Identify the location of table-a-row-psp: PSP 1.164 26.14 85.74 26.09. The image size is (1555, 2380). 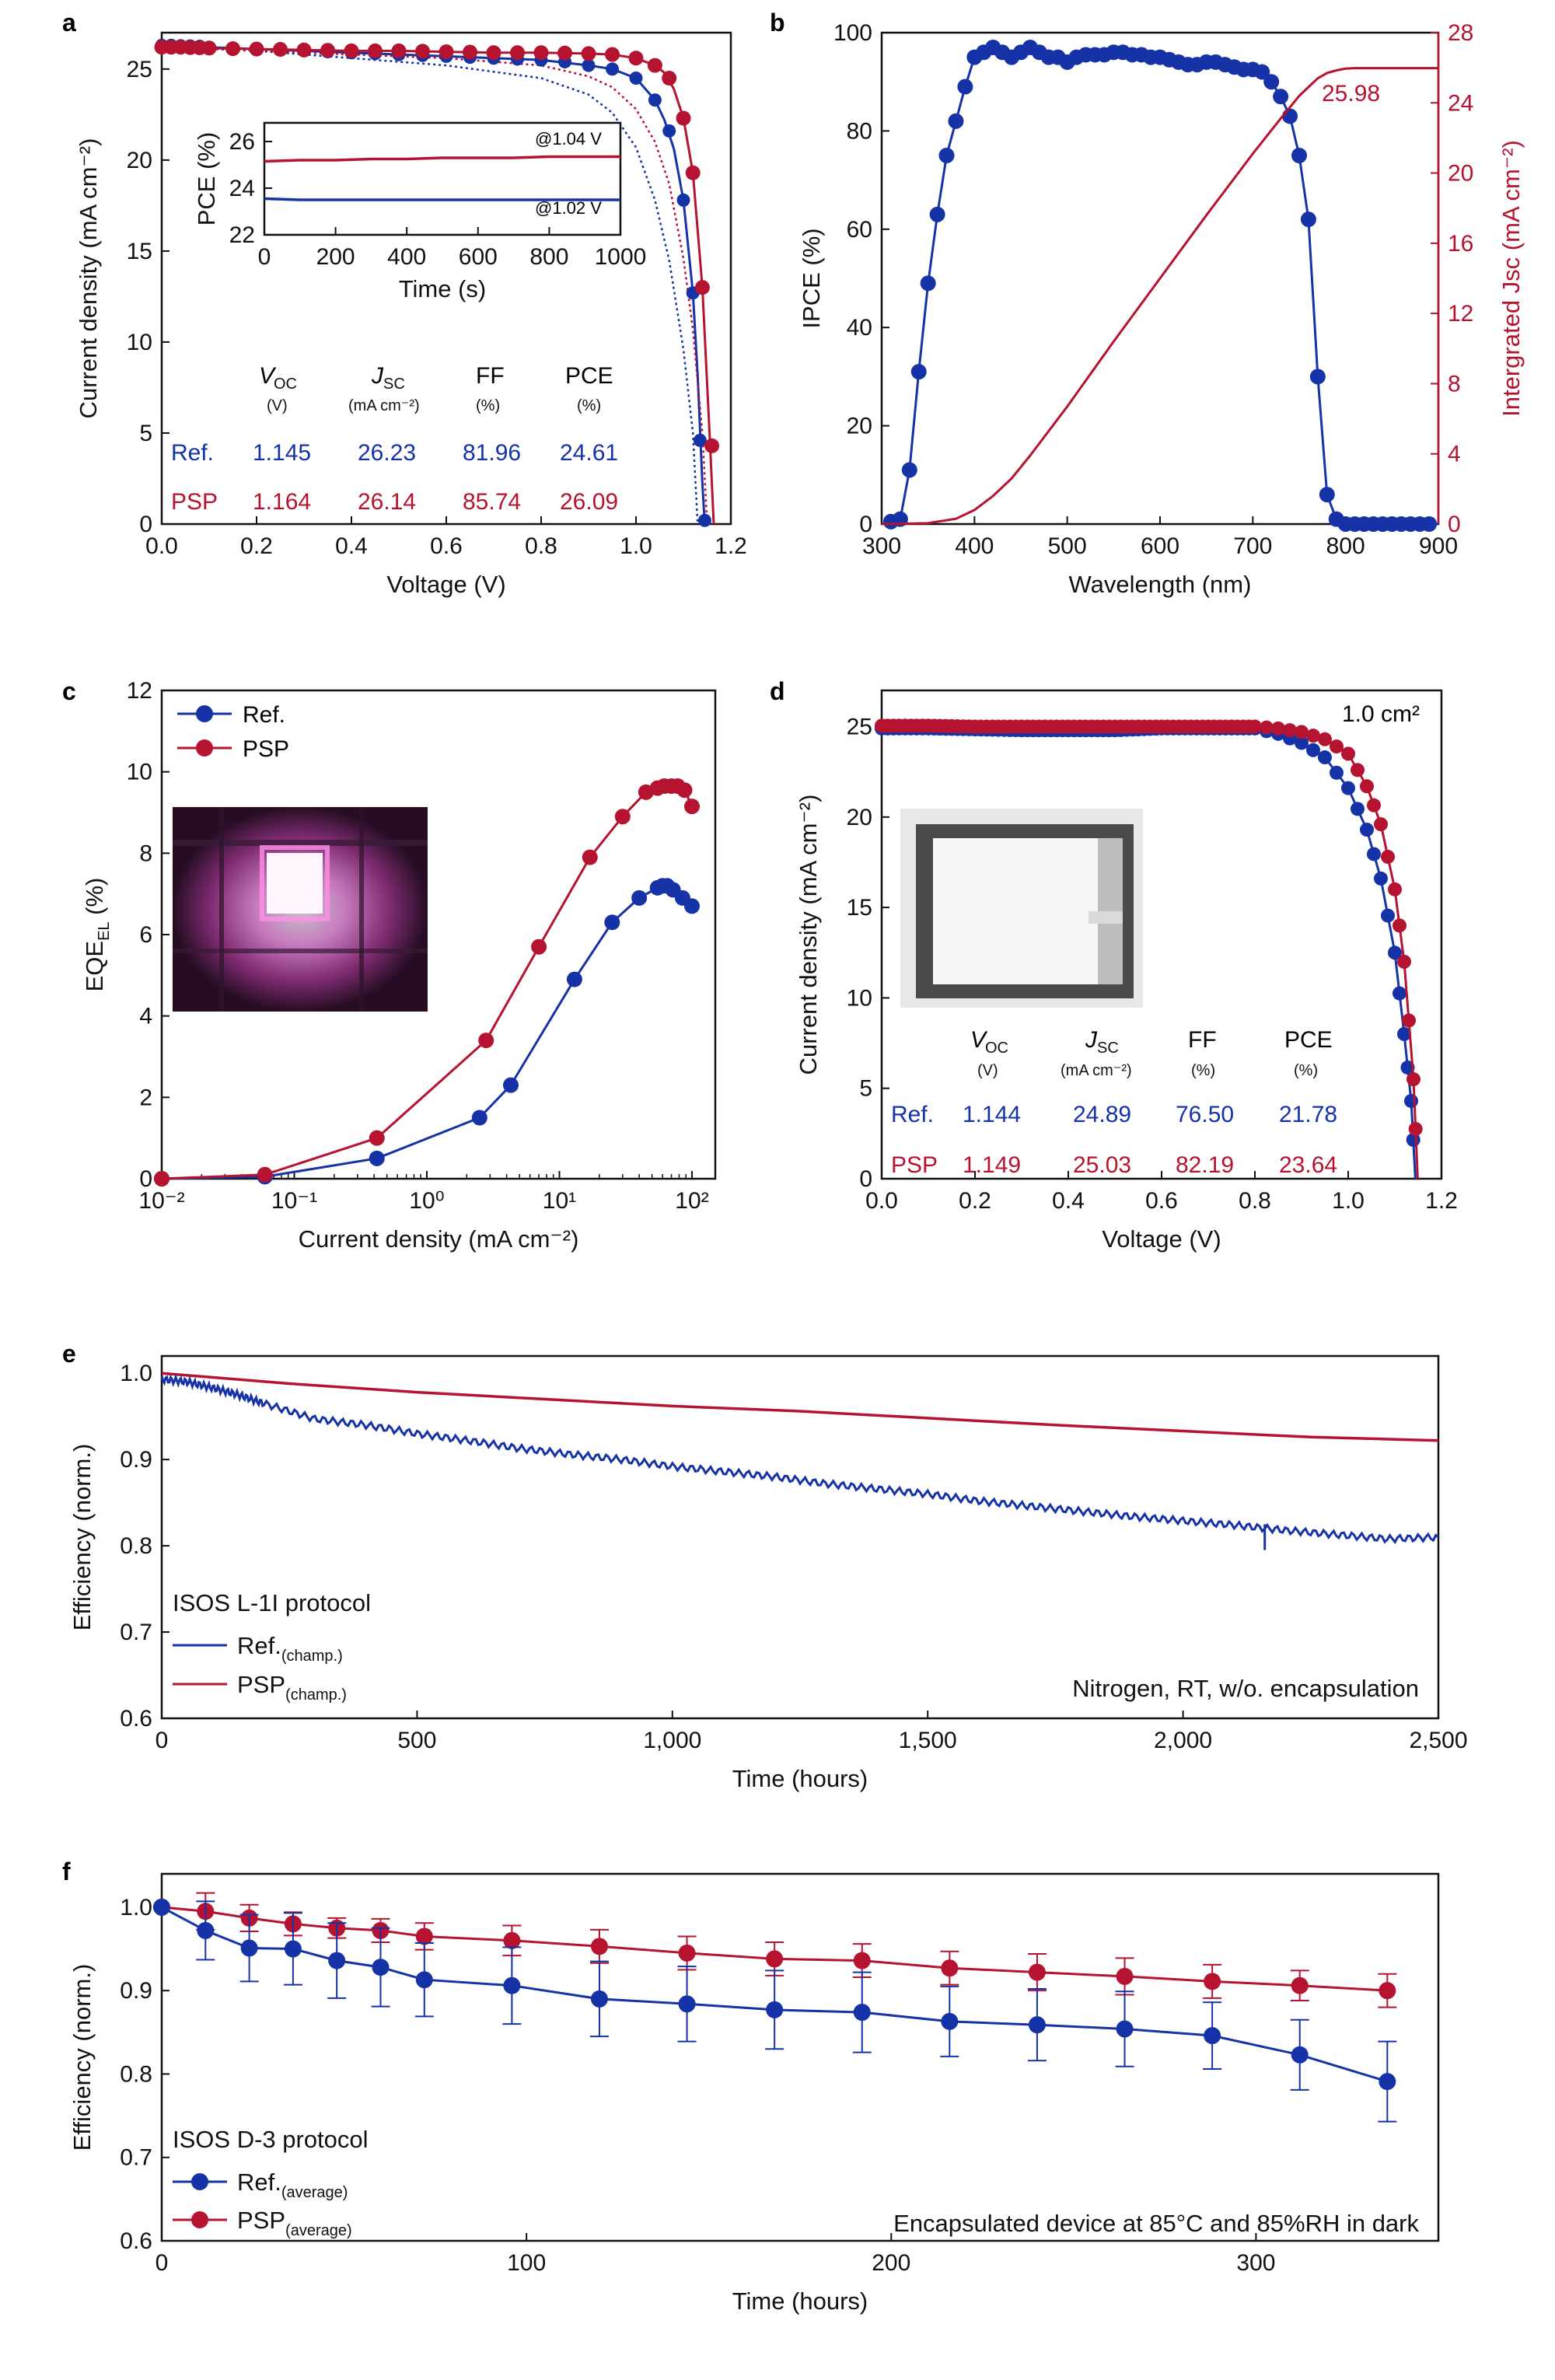
(394, 502).